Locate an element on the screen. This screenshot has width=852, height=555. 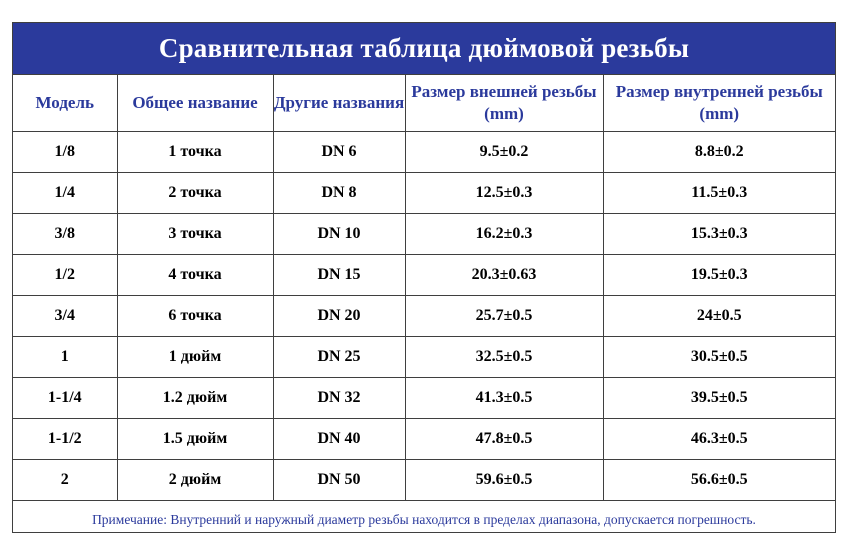
cell-outer-size: 32.5±0.5 is located at coordinates (504, 357).